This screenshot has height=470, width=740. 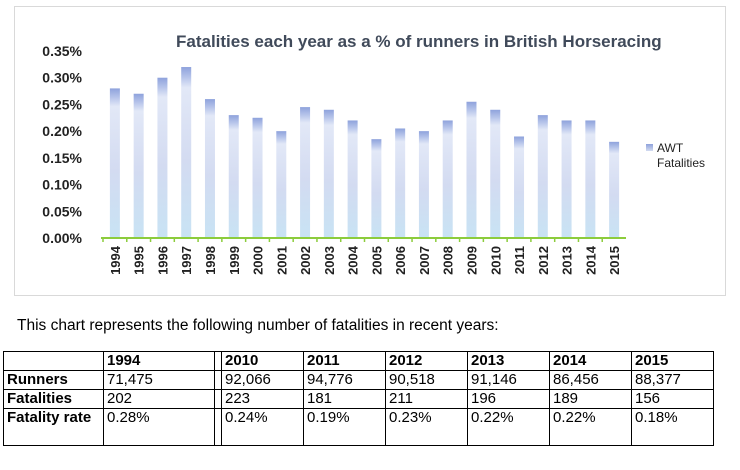 What do you see at coordinates (329, 260) in the screenshot?
I see `x-tick-label: 2003` at bounding box center [329, 260].